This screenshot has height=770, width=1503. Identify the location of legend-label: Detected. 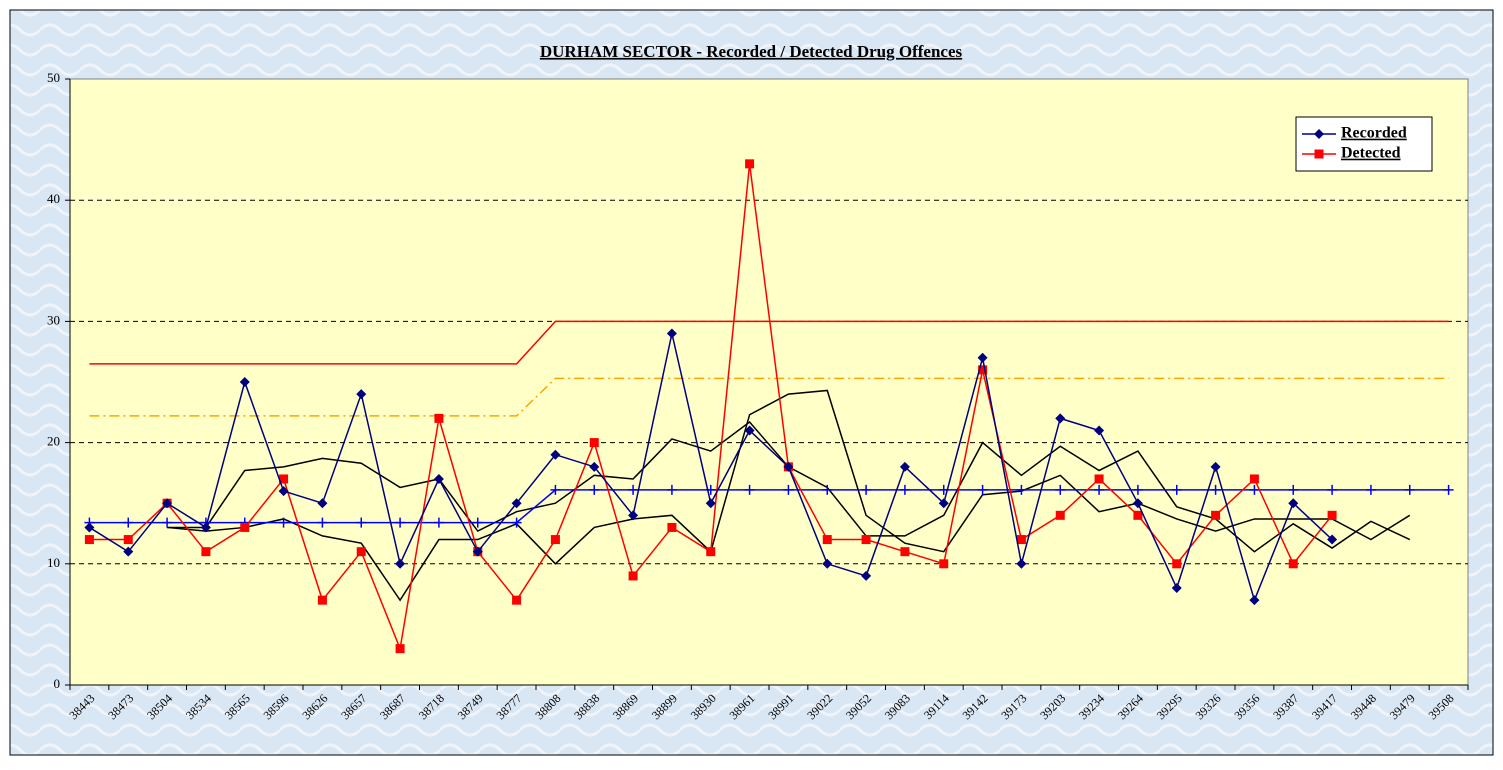
(1371, 153).